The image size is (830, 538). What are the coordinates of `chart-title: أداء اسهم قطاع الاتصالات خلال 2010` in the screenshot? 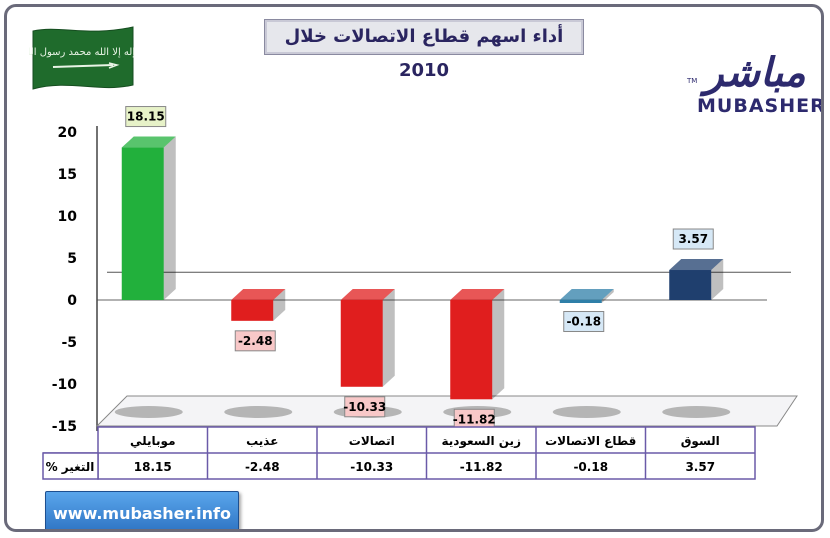 It's located at (424, 50).